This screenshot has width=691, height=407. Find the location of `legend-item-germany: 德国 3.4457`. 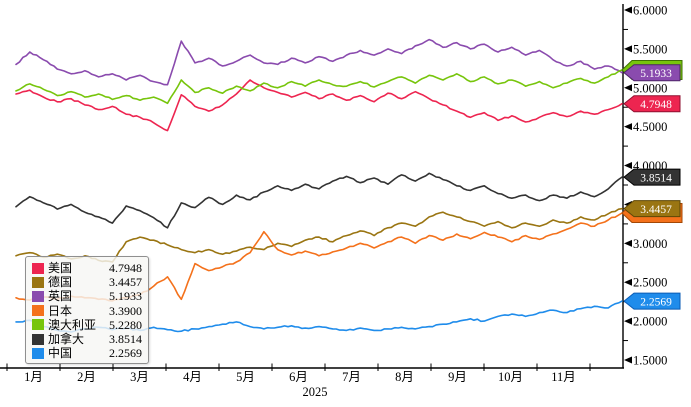

legend-item-germany: 德国 3.4457 is located at coordinates (87, 282).